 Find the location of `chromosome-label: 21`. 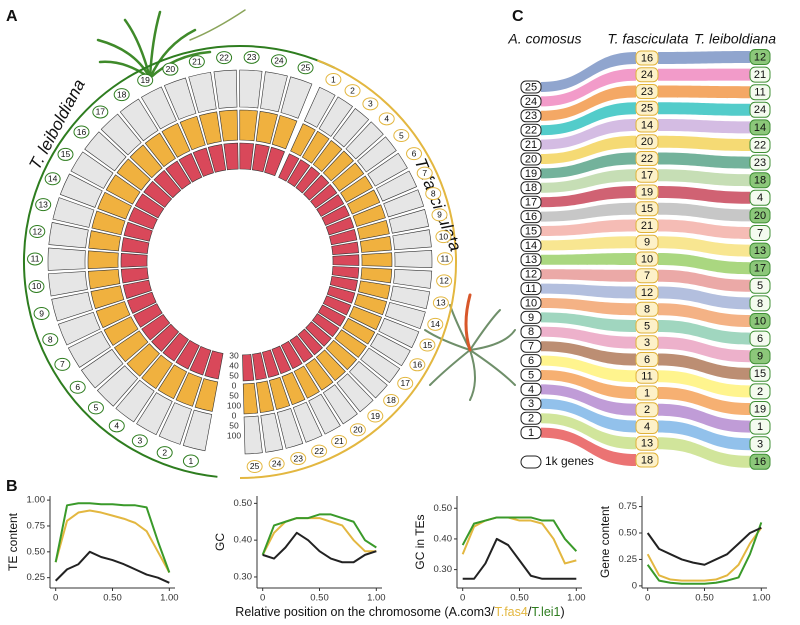

chromosome-label: 21 is located at coordinates (647, 226).